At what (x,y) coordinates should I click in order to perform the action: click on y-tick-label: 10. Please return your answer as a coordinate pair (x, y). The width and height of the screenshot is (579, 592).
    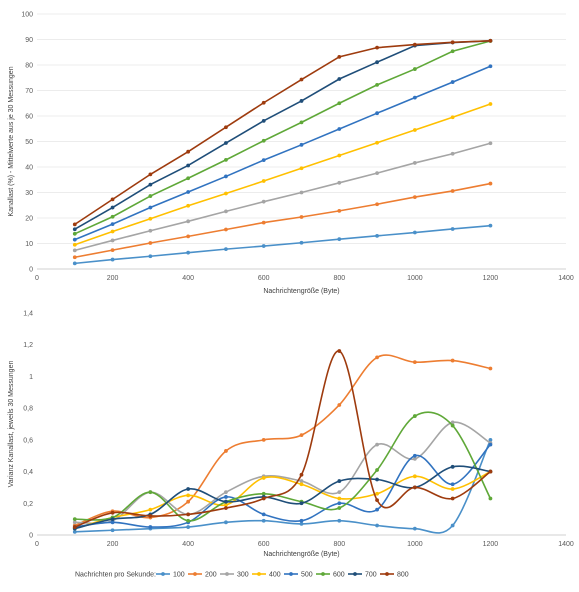
    Looking at the image, I should click on (29, 244).